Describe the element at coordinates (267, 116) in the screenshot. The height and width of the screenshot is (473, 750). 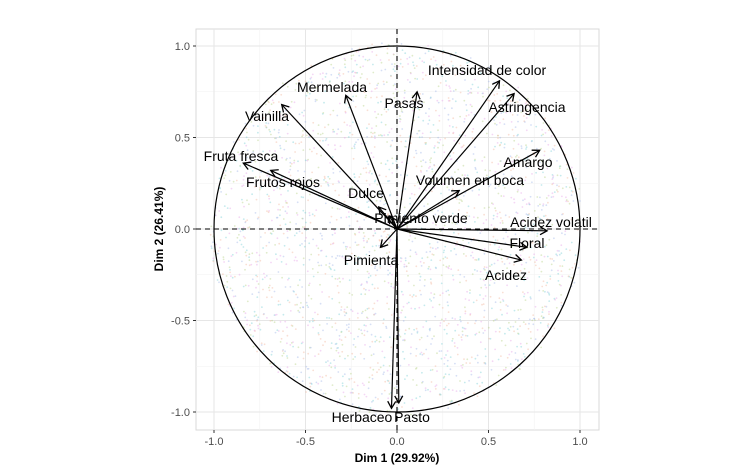
I see `label-vainilla: Vainilla` at that location.